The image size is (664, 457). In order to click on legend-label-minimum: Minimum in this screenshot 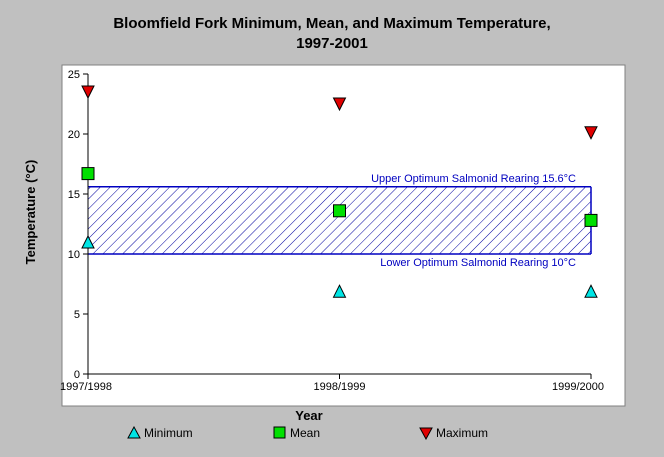, I will do `click(168, 433)`.